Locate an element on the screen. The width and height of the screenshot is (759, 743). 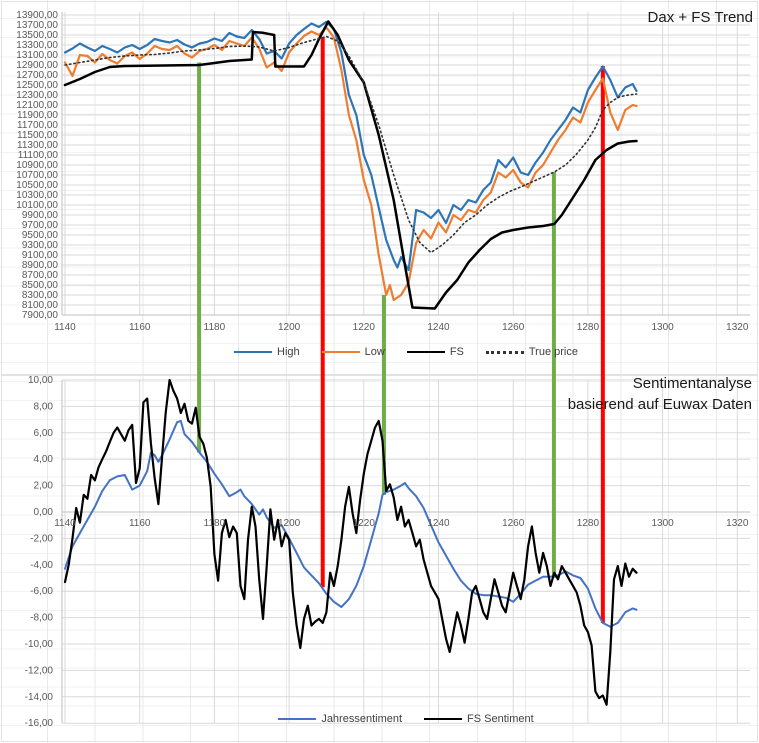
bottom-x-tick-label: 1240 is located at coordinates (438, 523).